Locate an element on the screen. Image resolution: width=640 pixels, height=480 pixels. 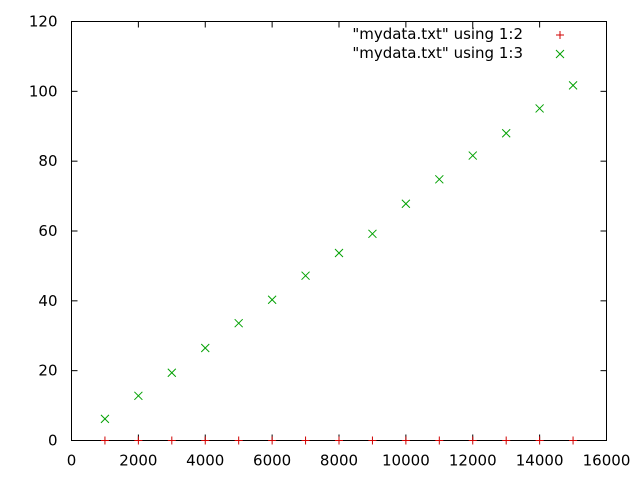
y-tick-label: 80 is located at coordinates (47, 161).